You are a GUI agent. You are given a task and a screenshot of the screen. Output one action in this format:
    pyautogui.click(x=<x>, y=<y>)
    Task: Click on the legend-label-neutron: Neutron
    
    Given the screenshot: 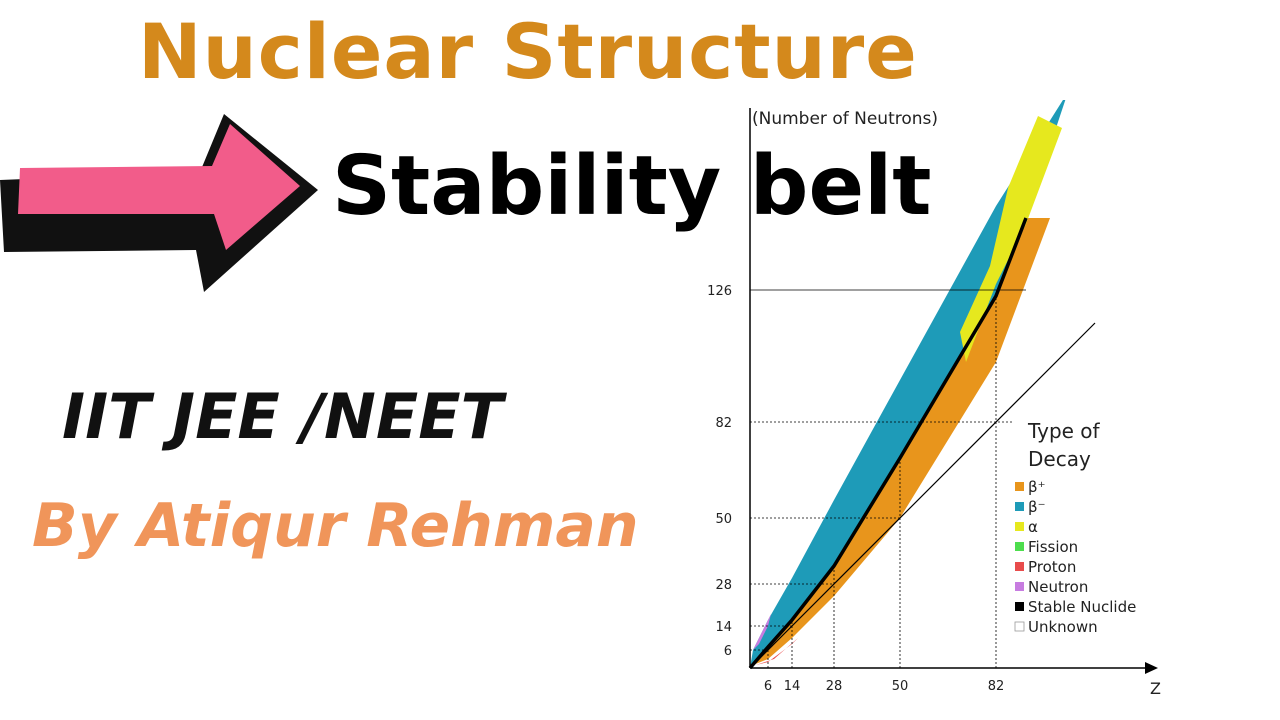 What is the action you would take?
    pyautogui.click(x=1058, y=587)
    